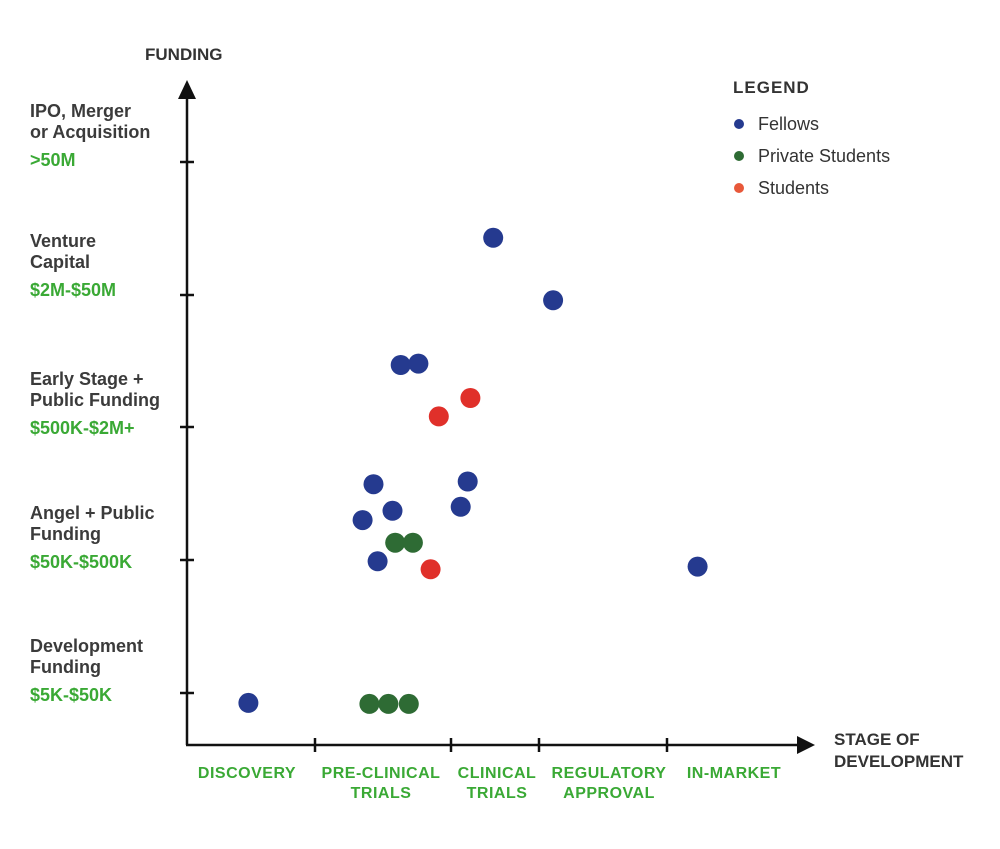  Describe the element at coordinates (82, 428) in the screenshot. I see `y-category-range: $500K-$2M+` at that location.